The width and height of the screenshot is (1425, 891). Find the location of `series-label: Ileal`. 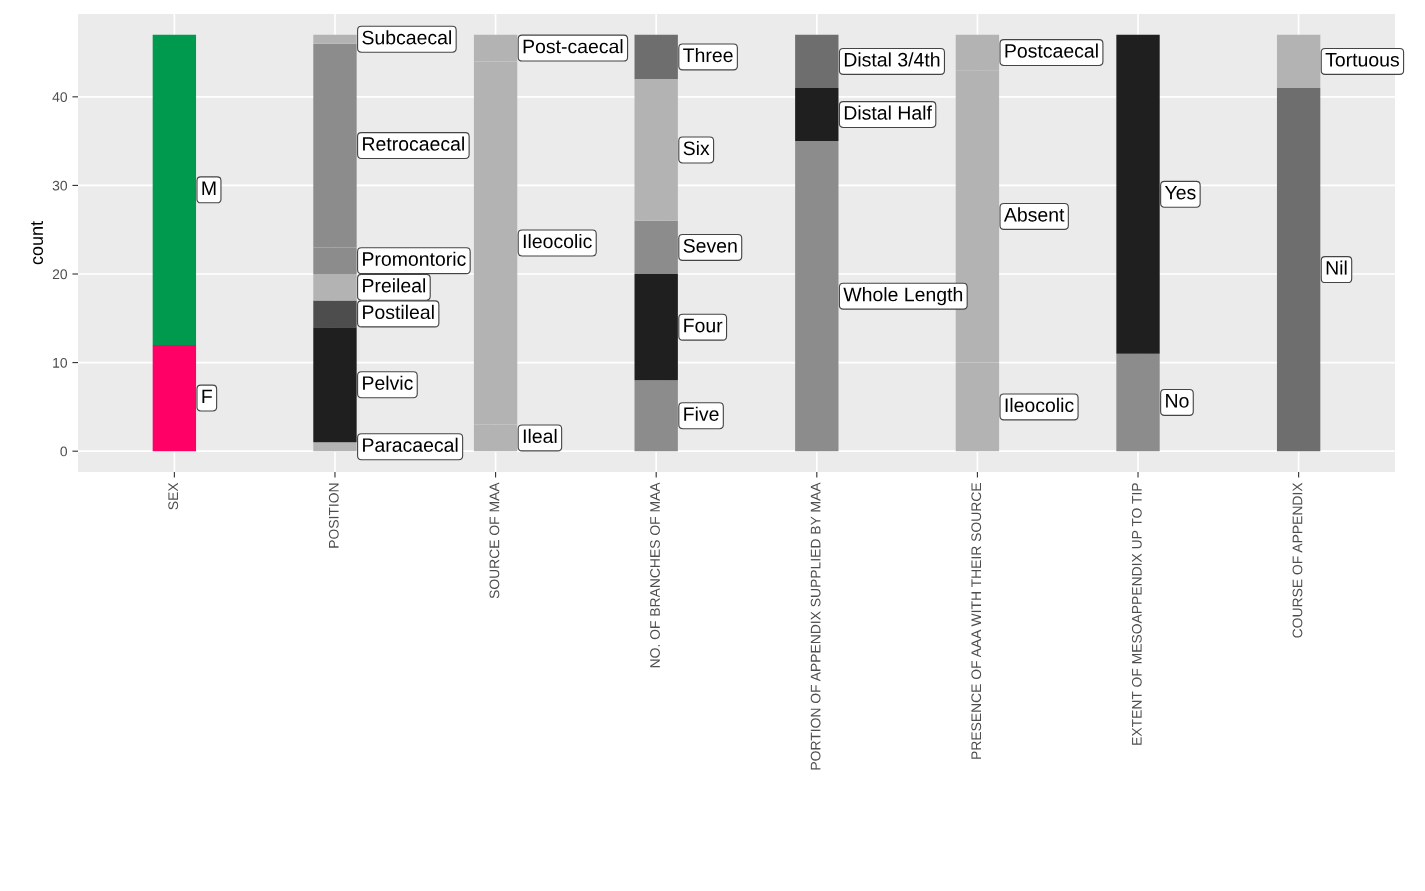

series-label: Ileal is located at coordinates (540, 436).